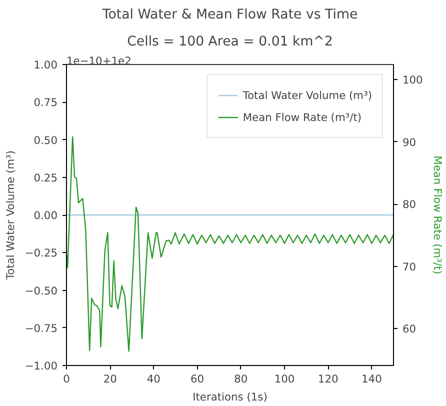  Describe the element at coordinates (372, 379) in the screenshot. I see `x-tick-label: 140` at that location.